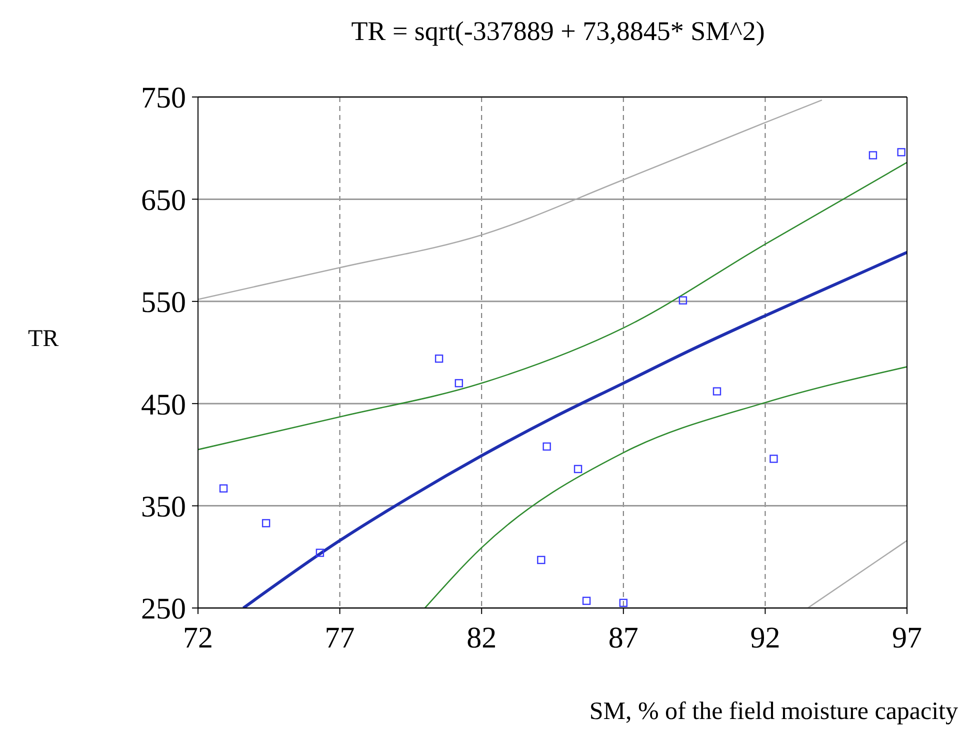 The height and width of the screenshot is (746, 974). I want to click on x-tick-label: 72, so click(198, 637).